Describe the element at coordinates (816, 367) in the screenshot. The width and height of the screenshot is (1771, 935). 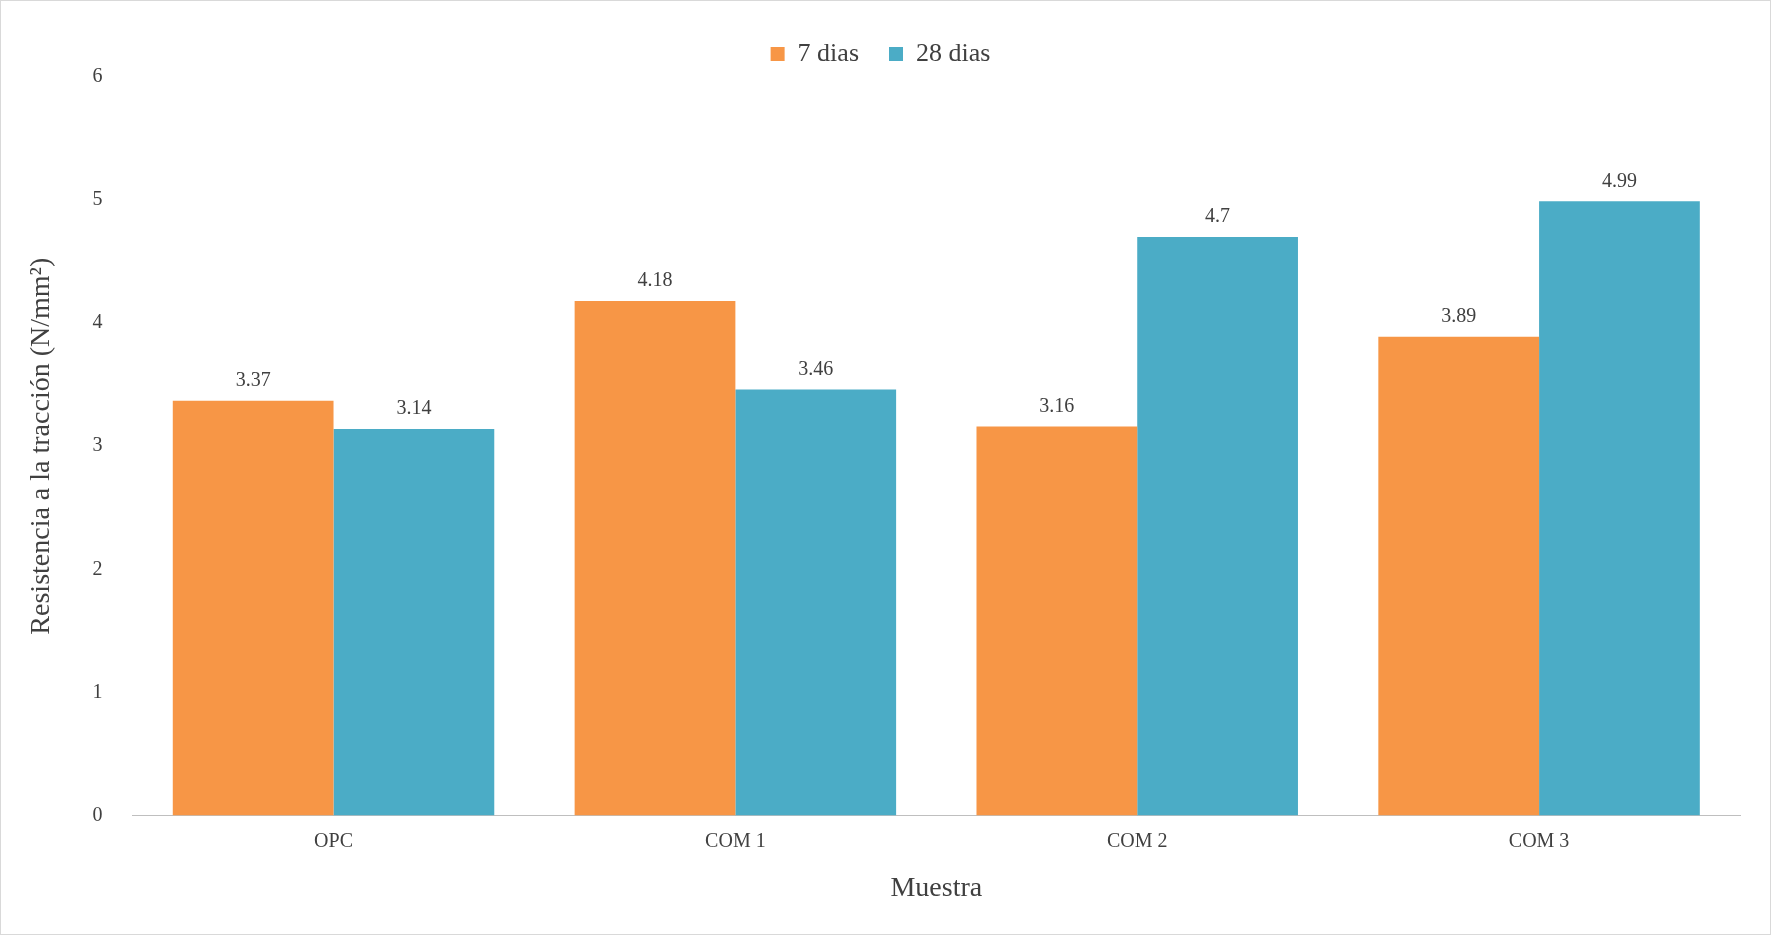
I see `data-label: 3.46` at that location.